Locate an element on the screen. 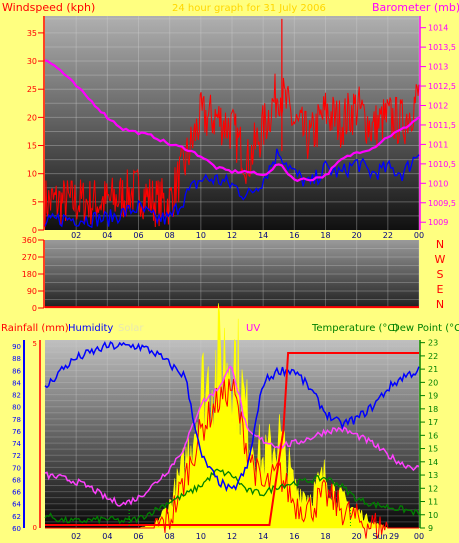 The image size is (459, 543). humidity-tick-label: 84 is located at coordinates (16, 383).